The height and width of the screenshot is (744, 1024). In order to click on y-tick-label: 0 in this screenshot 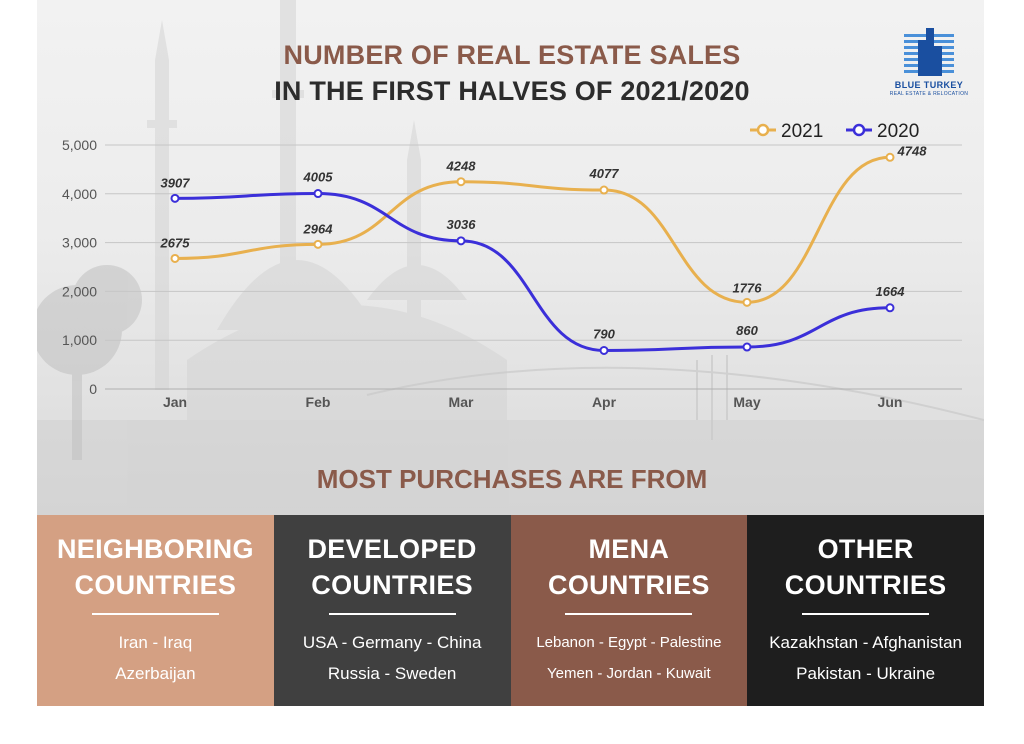, I will do `click(93, 389)`.